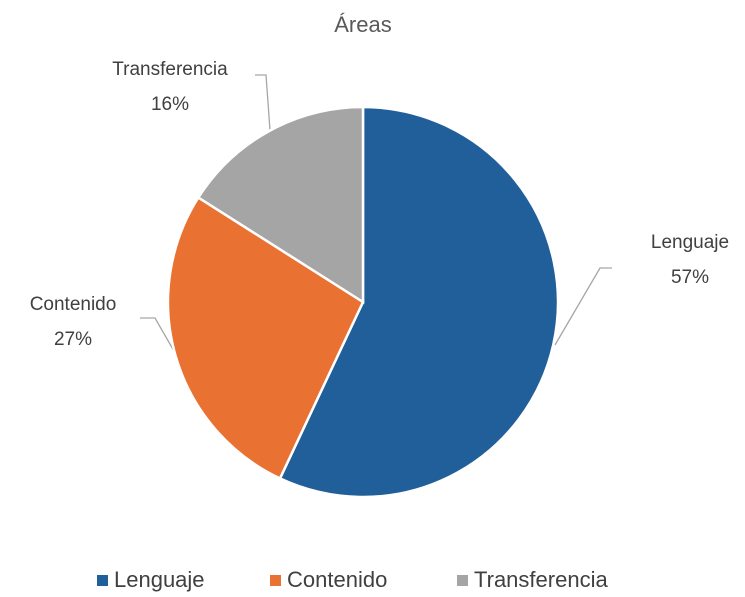 The image size is (745, 597). What do you see at coordinates (690, 277) in the screenshot?
I see `data-label-value: 57%` at bounding box center [690, 277].